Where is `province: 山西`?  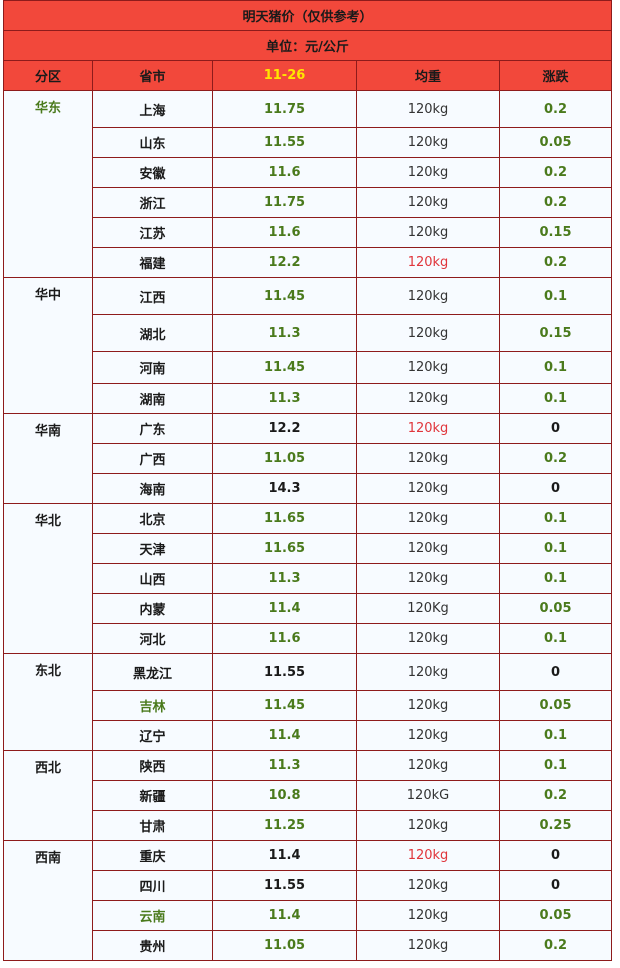 province: 山西 is located at coordinates (152, 578).